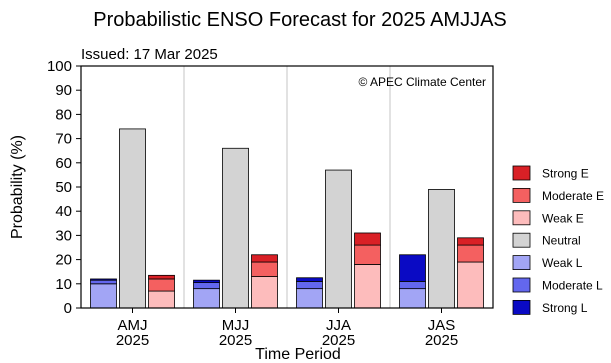 This screenshot has width=611, height=363. Describe the element at coordinates (521, 173) in the screenshot. I see `legend-swatch-strong-e` at that location.